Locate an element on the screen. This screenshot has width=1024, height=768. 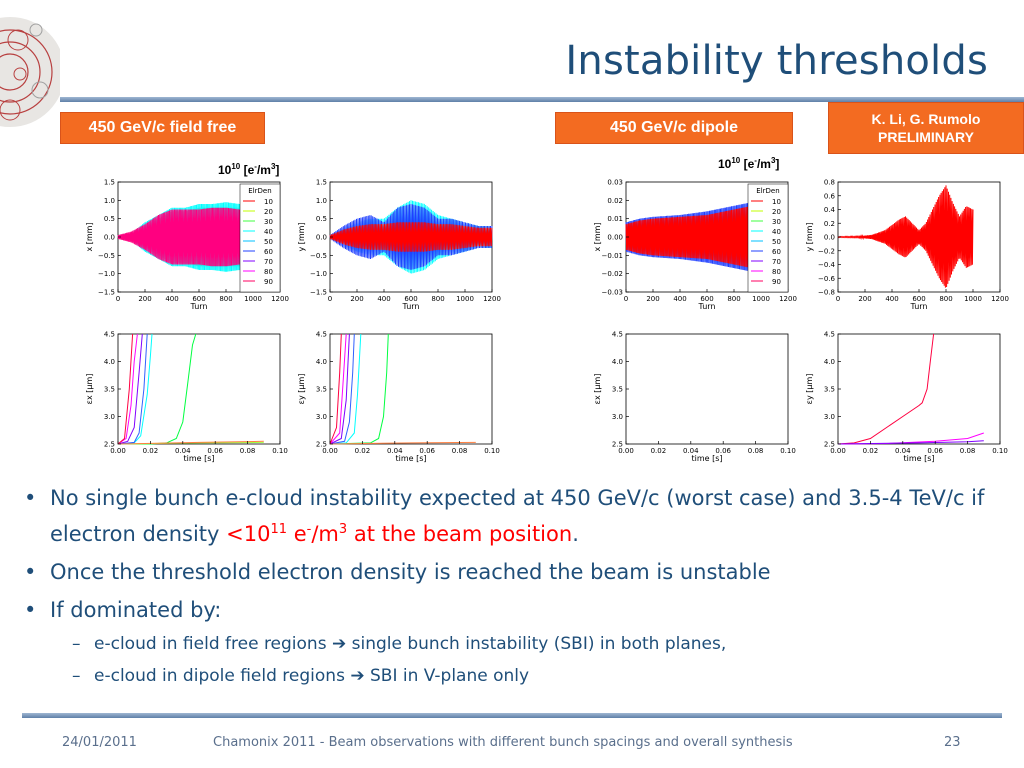
y-tick-label: −0.2 is located at coordinates (826, 251).